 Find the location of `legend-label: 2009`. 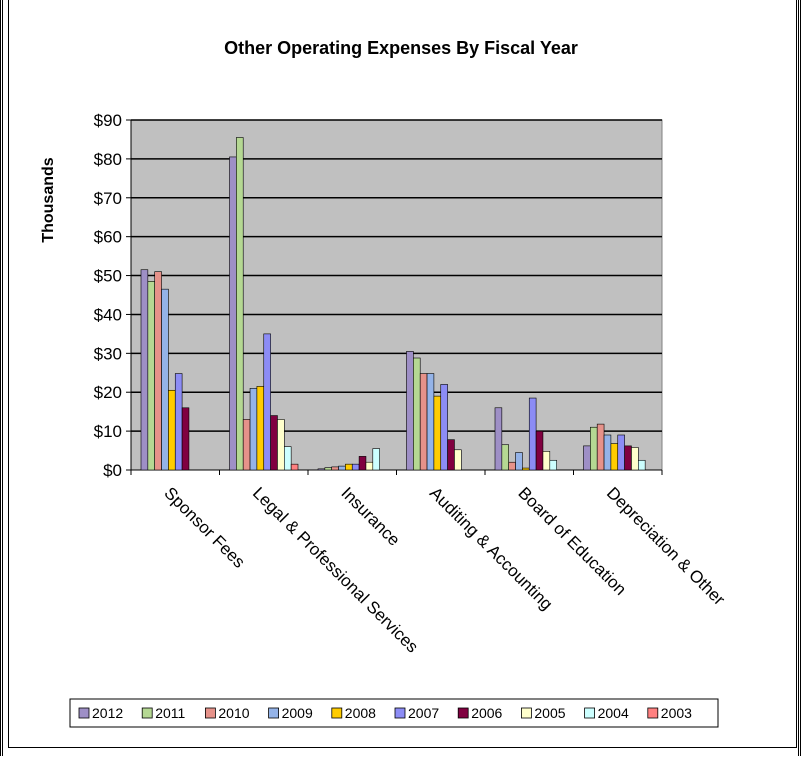

legend-label: 2009 is located at coordinates (297, 713).